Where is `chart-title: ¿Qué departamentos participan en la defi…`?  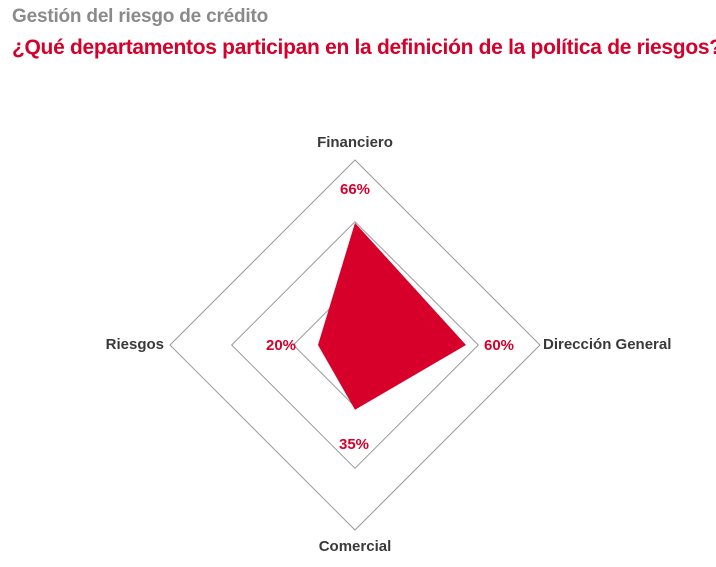
chart-title: ¿Qué departamentos participan en la defi… is located at coordinates (364, 47).